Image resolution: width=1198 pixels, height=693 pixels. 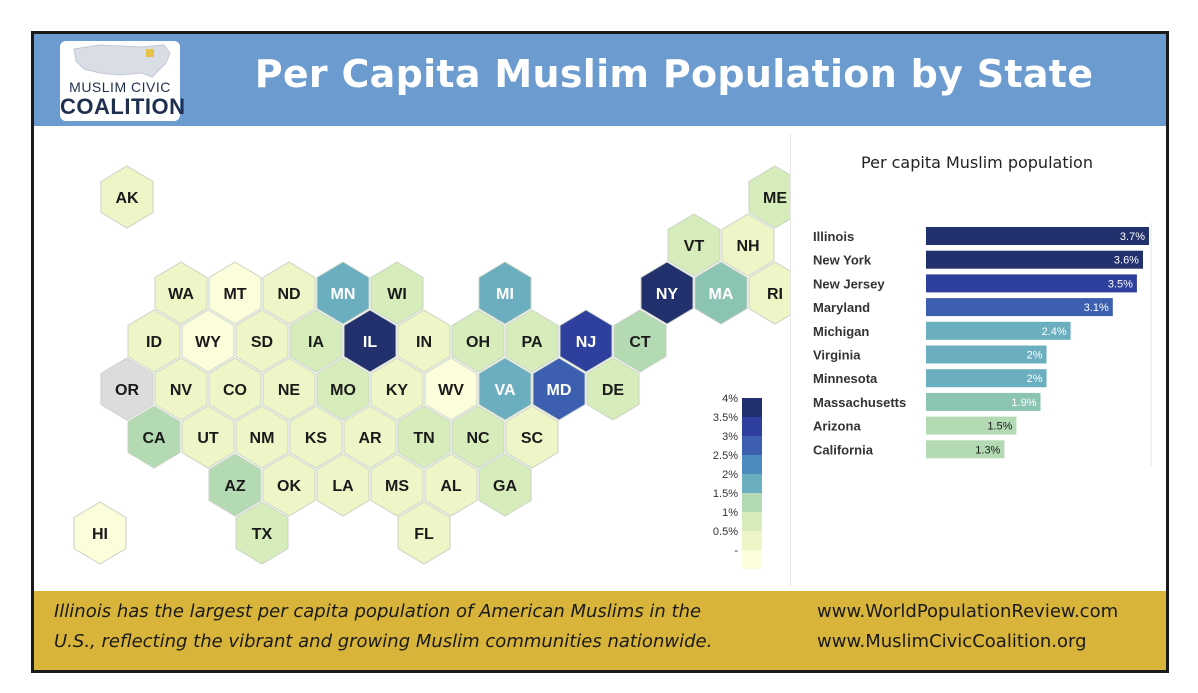 What do you see at coordinates (775, 294) in the screenshot?
I see `hex-label-ri: RI` at bounding box center [775, 294].